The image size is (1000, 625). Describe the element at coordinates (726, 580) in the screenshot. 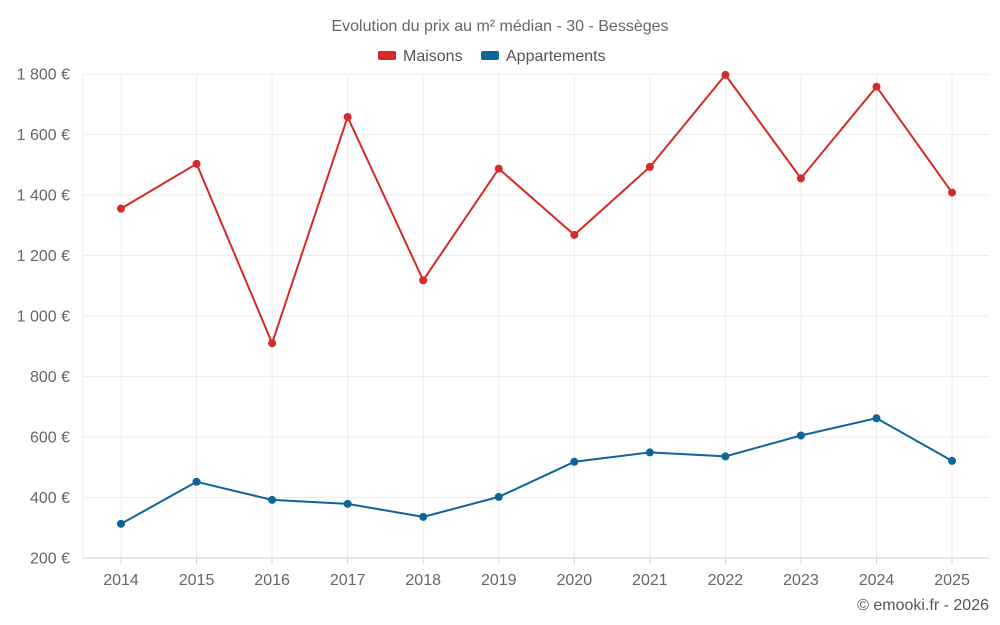

I see `x-tick-label: 2022` at that location.